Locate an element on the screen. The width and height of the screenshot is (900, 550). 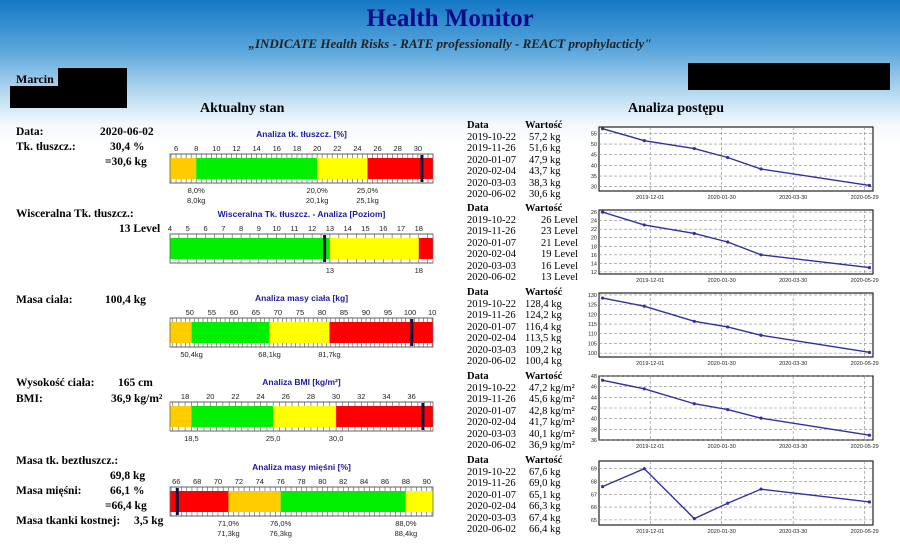
chart-y-tick-label: 16 is located at coordinates (594, 256).